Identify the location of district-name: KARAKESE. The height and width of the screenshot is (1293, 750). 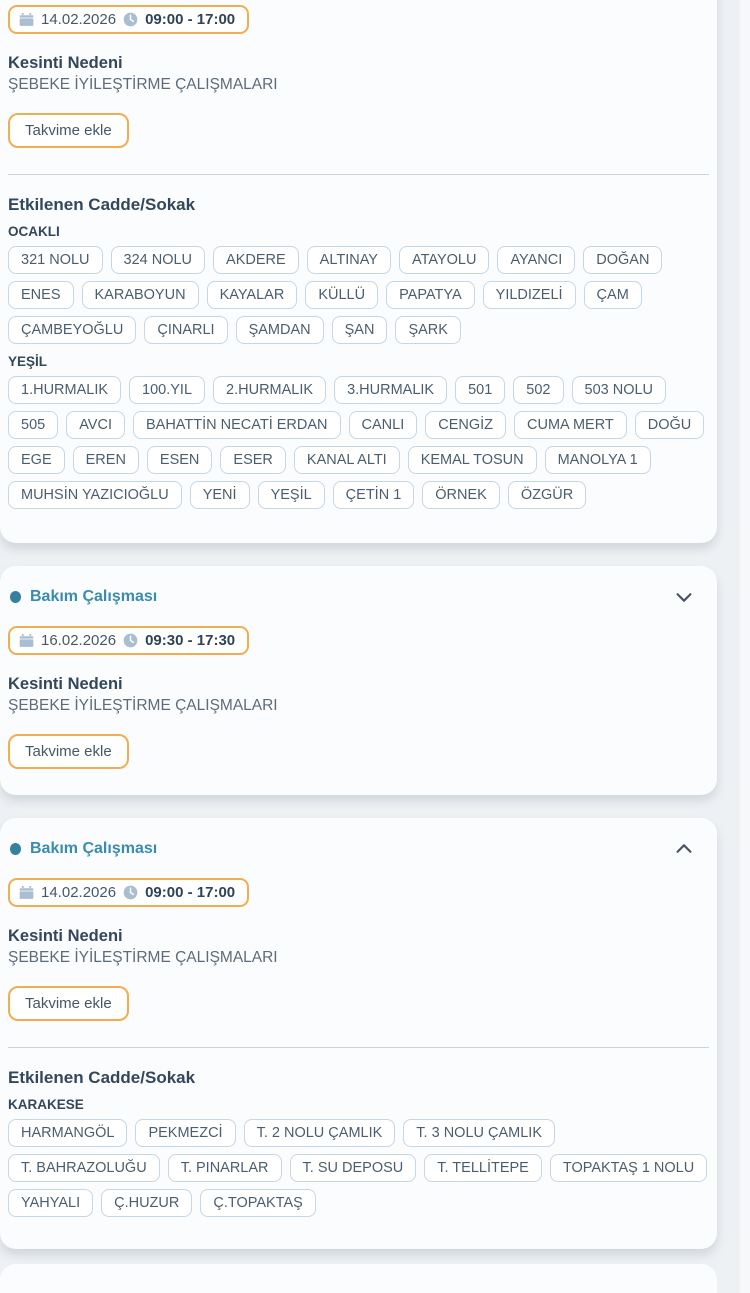
(46, 1104).